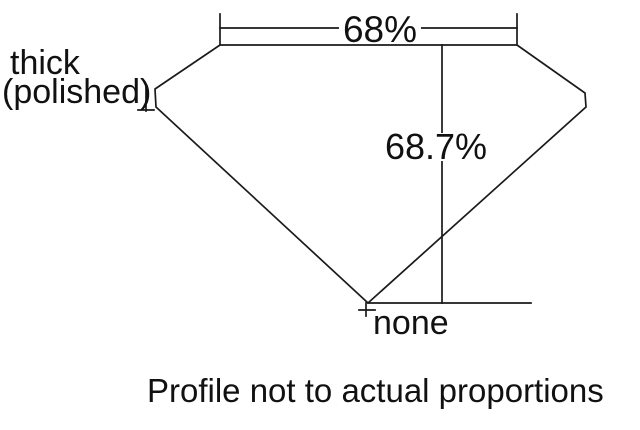 The width and height of the screenshot is (640, 430). What do you see at coordinates (146, 99) in the screenshot?
I see `girdle-tick-mark` at bounding box center [146, 99].